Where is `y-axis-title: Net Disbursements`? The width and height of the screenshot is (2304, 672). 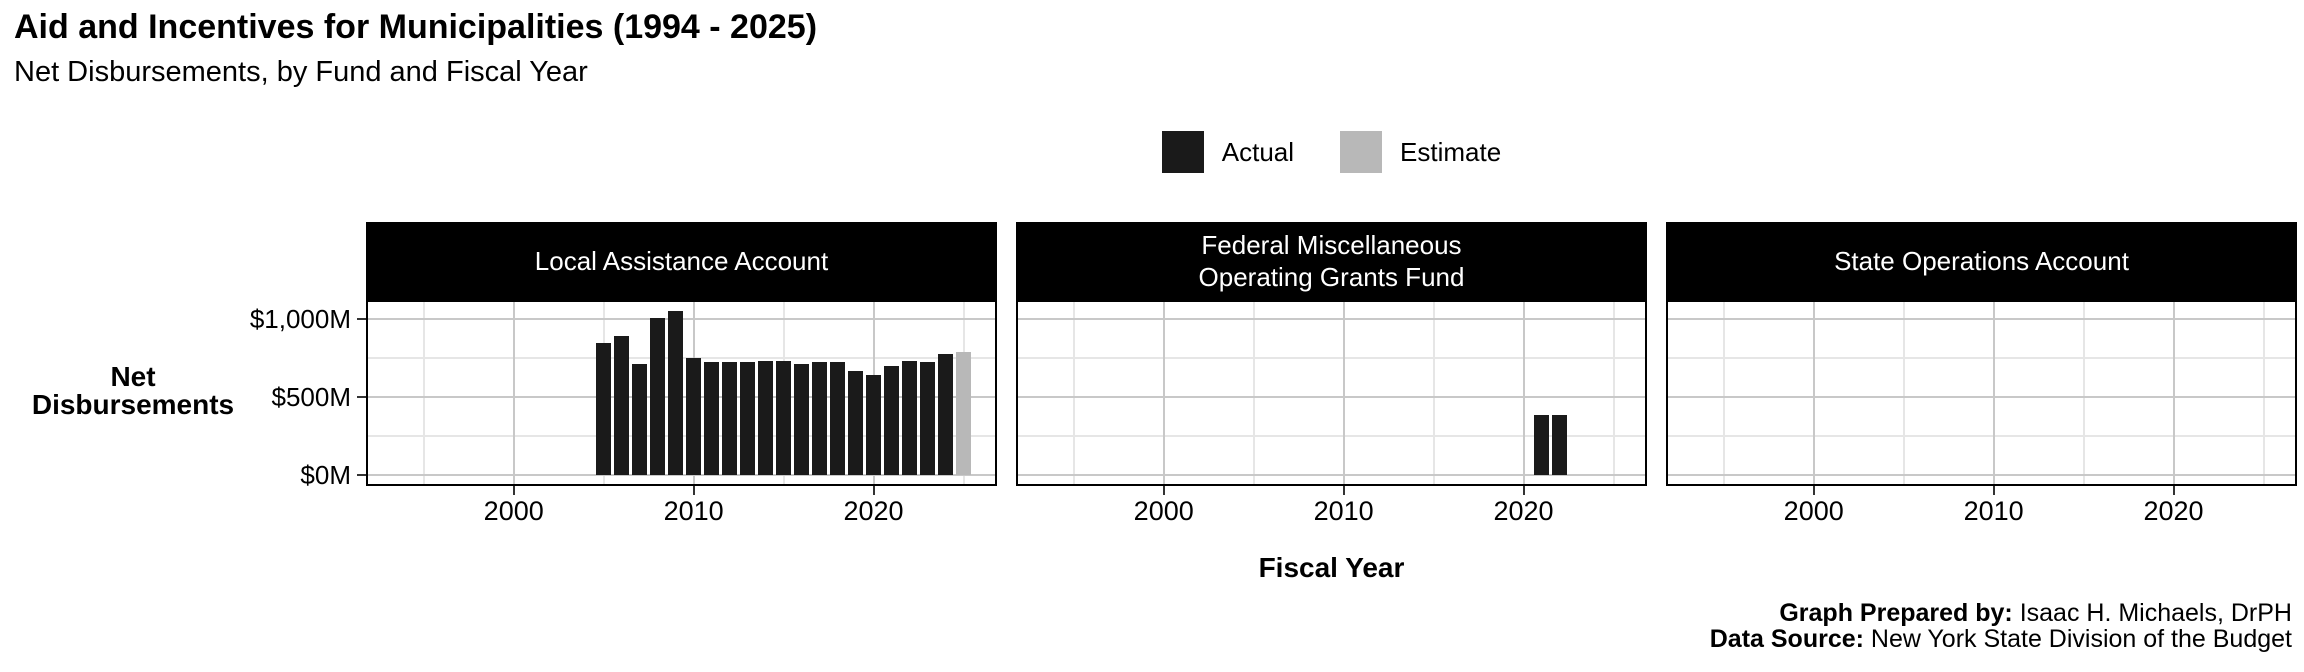 y-axis-title: Net Disbursements is located at coordinates (133, 391).